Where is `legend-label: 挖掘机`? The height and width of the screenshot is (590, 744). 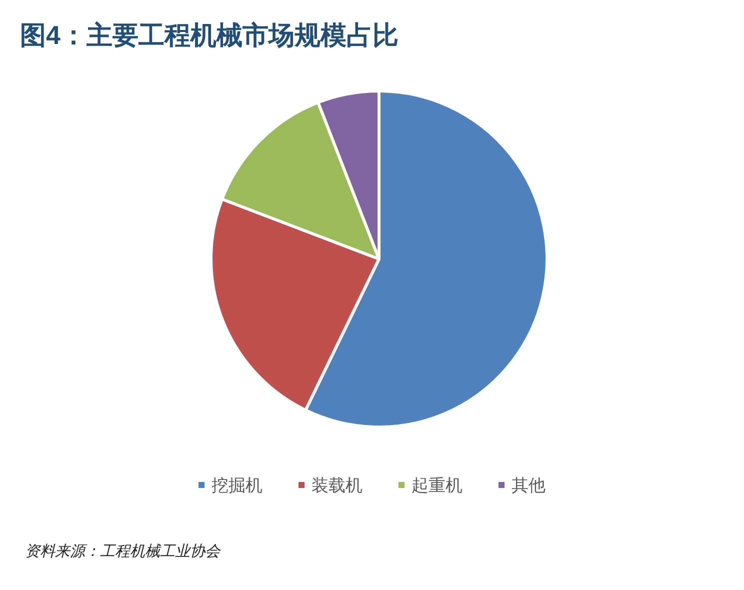 legend-label: 挖掘机 is located at coordinates (237, 485).